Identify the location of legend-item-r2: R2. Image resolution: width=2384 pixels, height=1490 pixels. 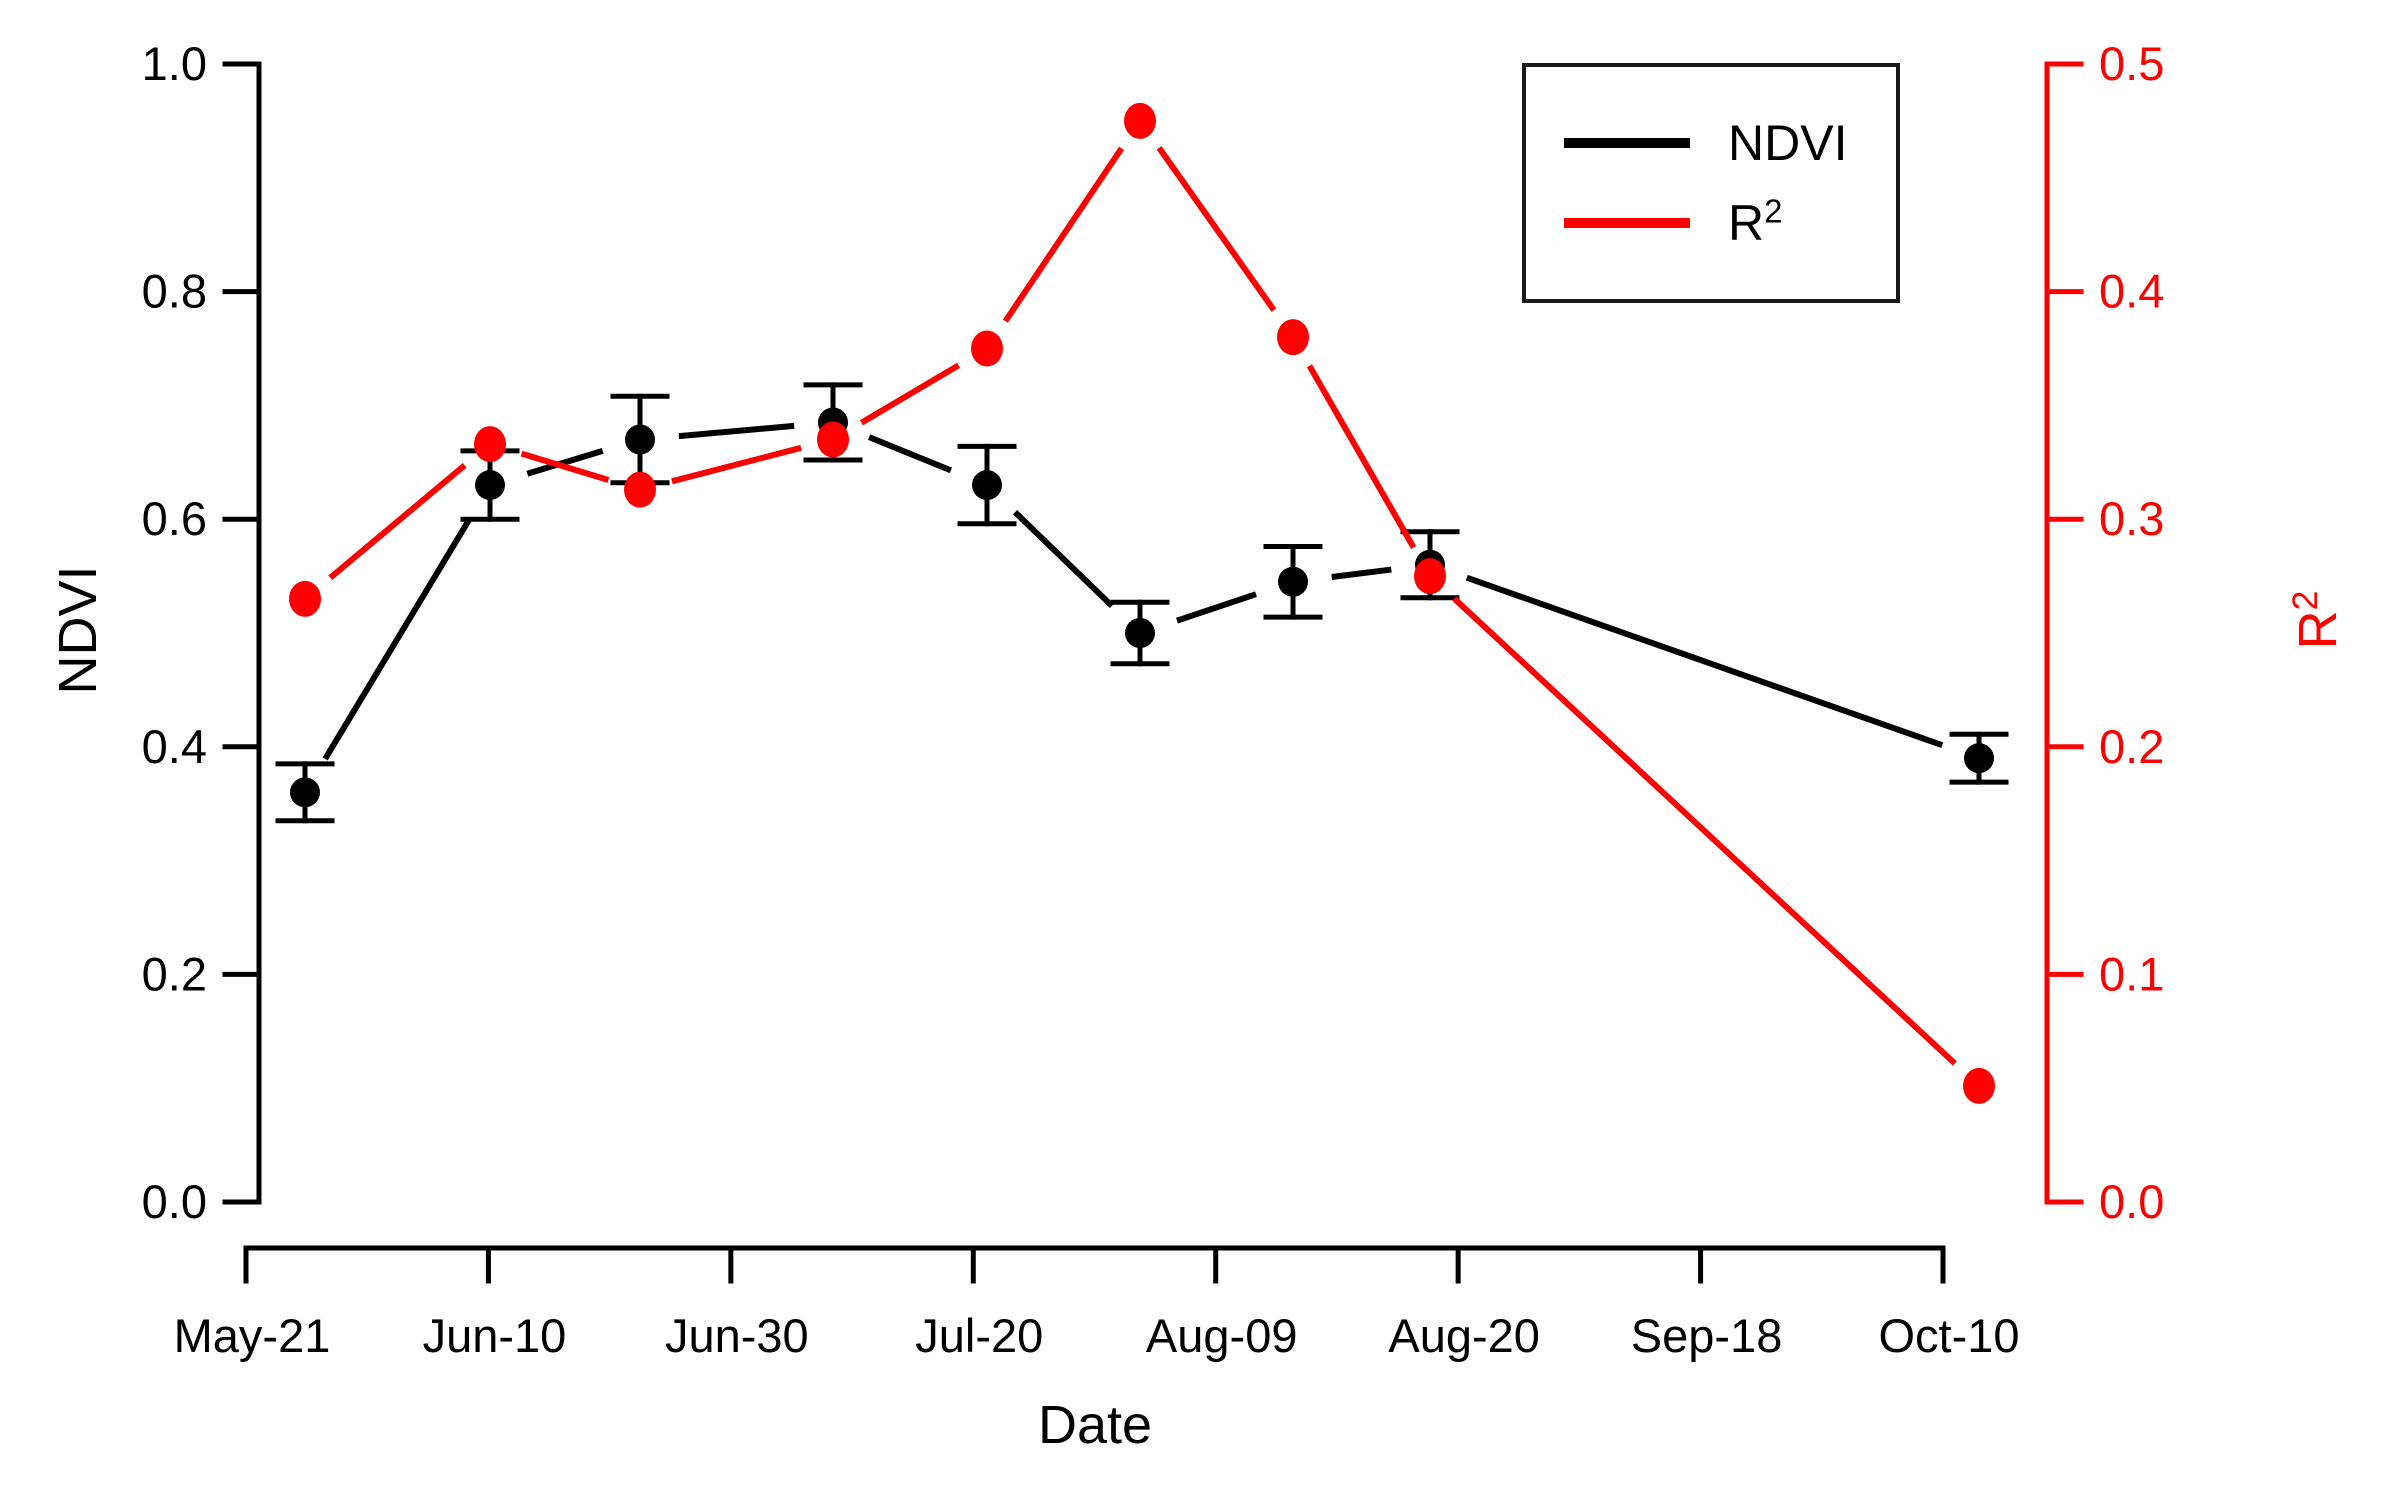
(1730, 222).